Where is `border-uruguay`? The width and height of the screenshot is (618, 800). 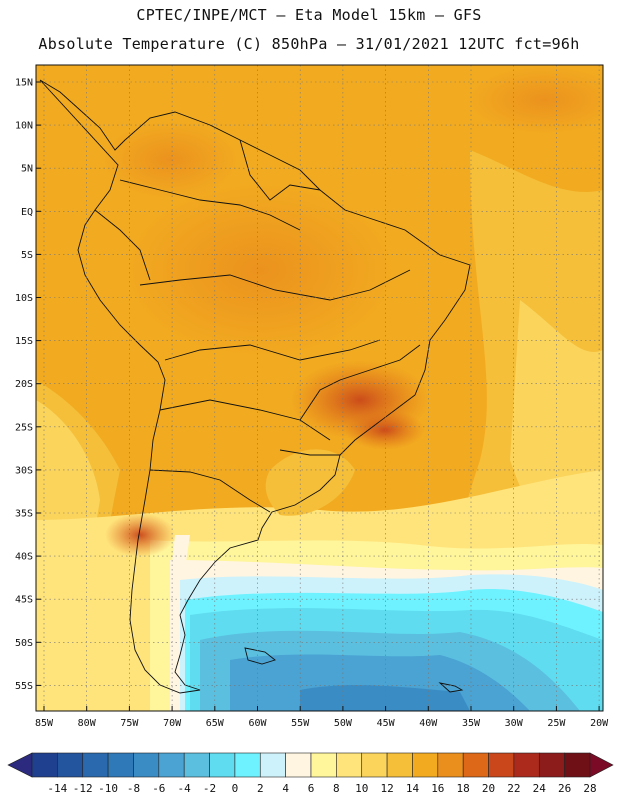
border-uruguay is located at coordinates (309, 452).